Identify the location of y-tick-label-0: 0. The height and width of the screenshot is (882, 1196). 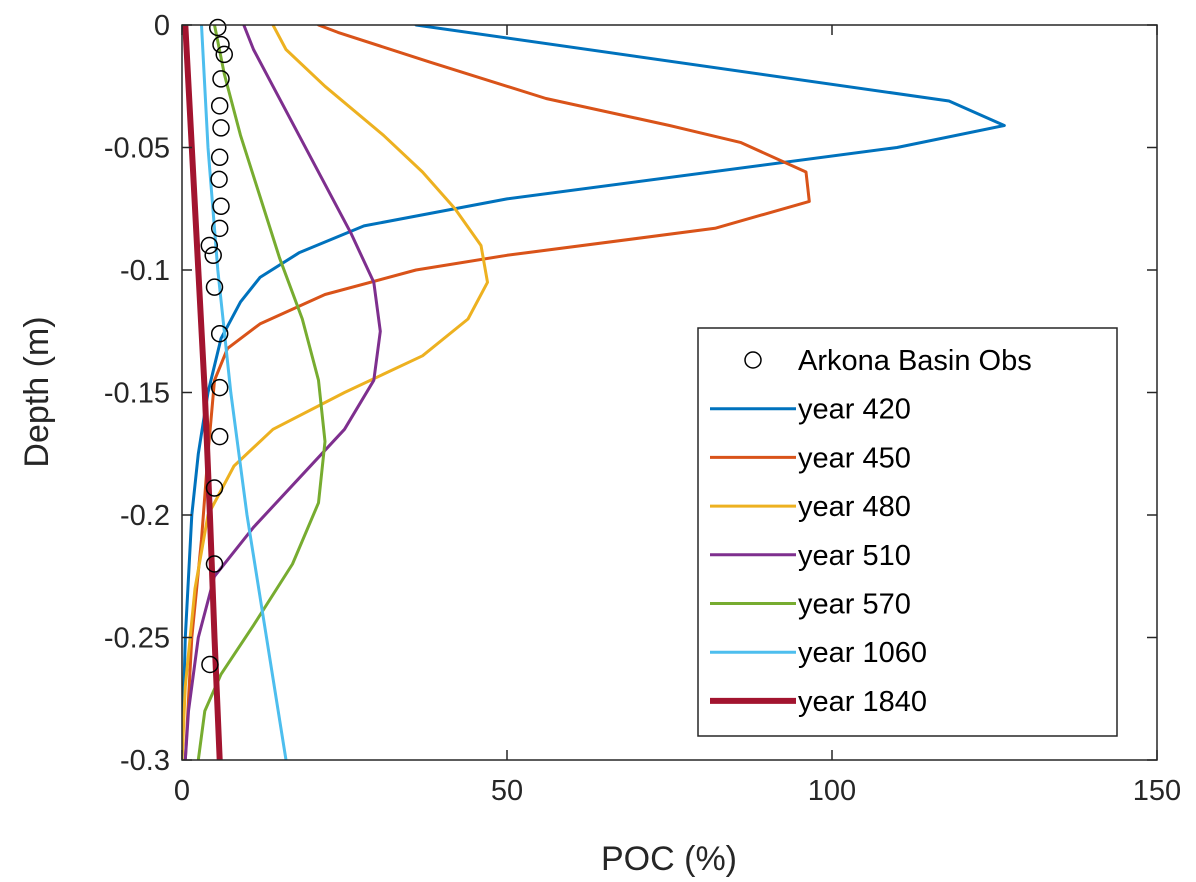
(162, 26).